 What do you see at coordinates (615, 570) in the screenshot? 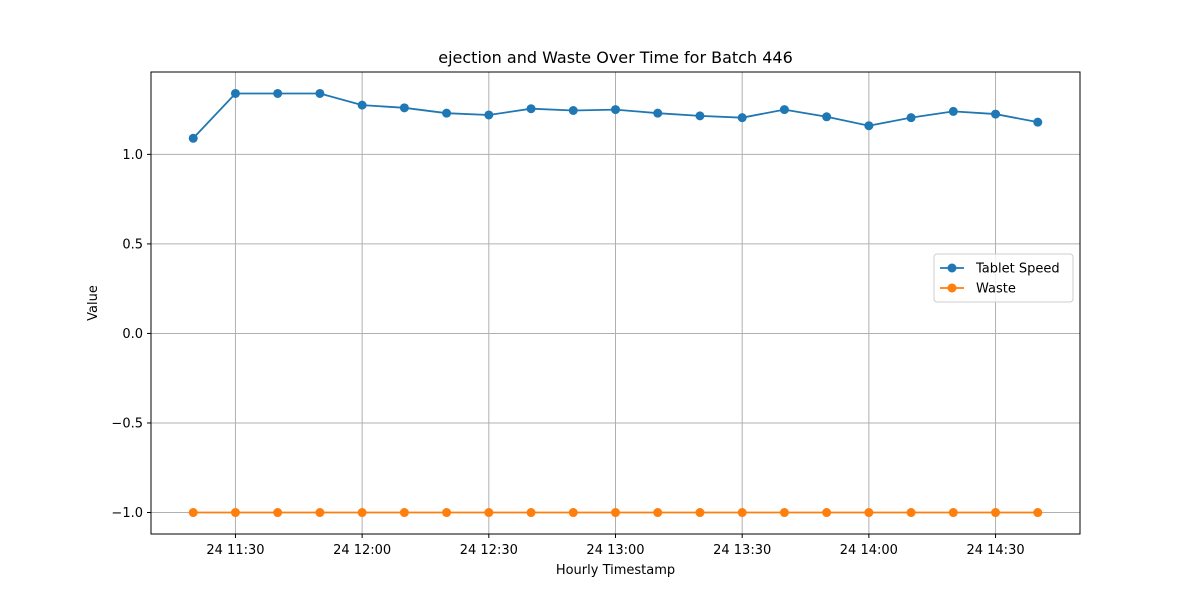
I see `x-axis-title: Hourly Timestamp` at bounding box center [615, 570].